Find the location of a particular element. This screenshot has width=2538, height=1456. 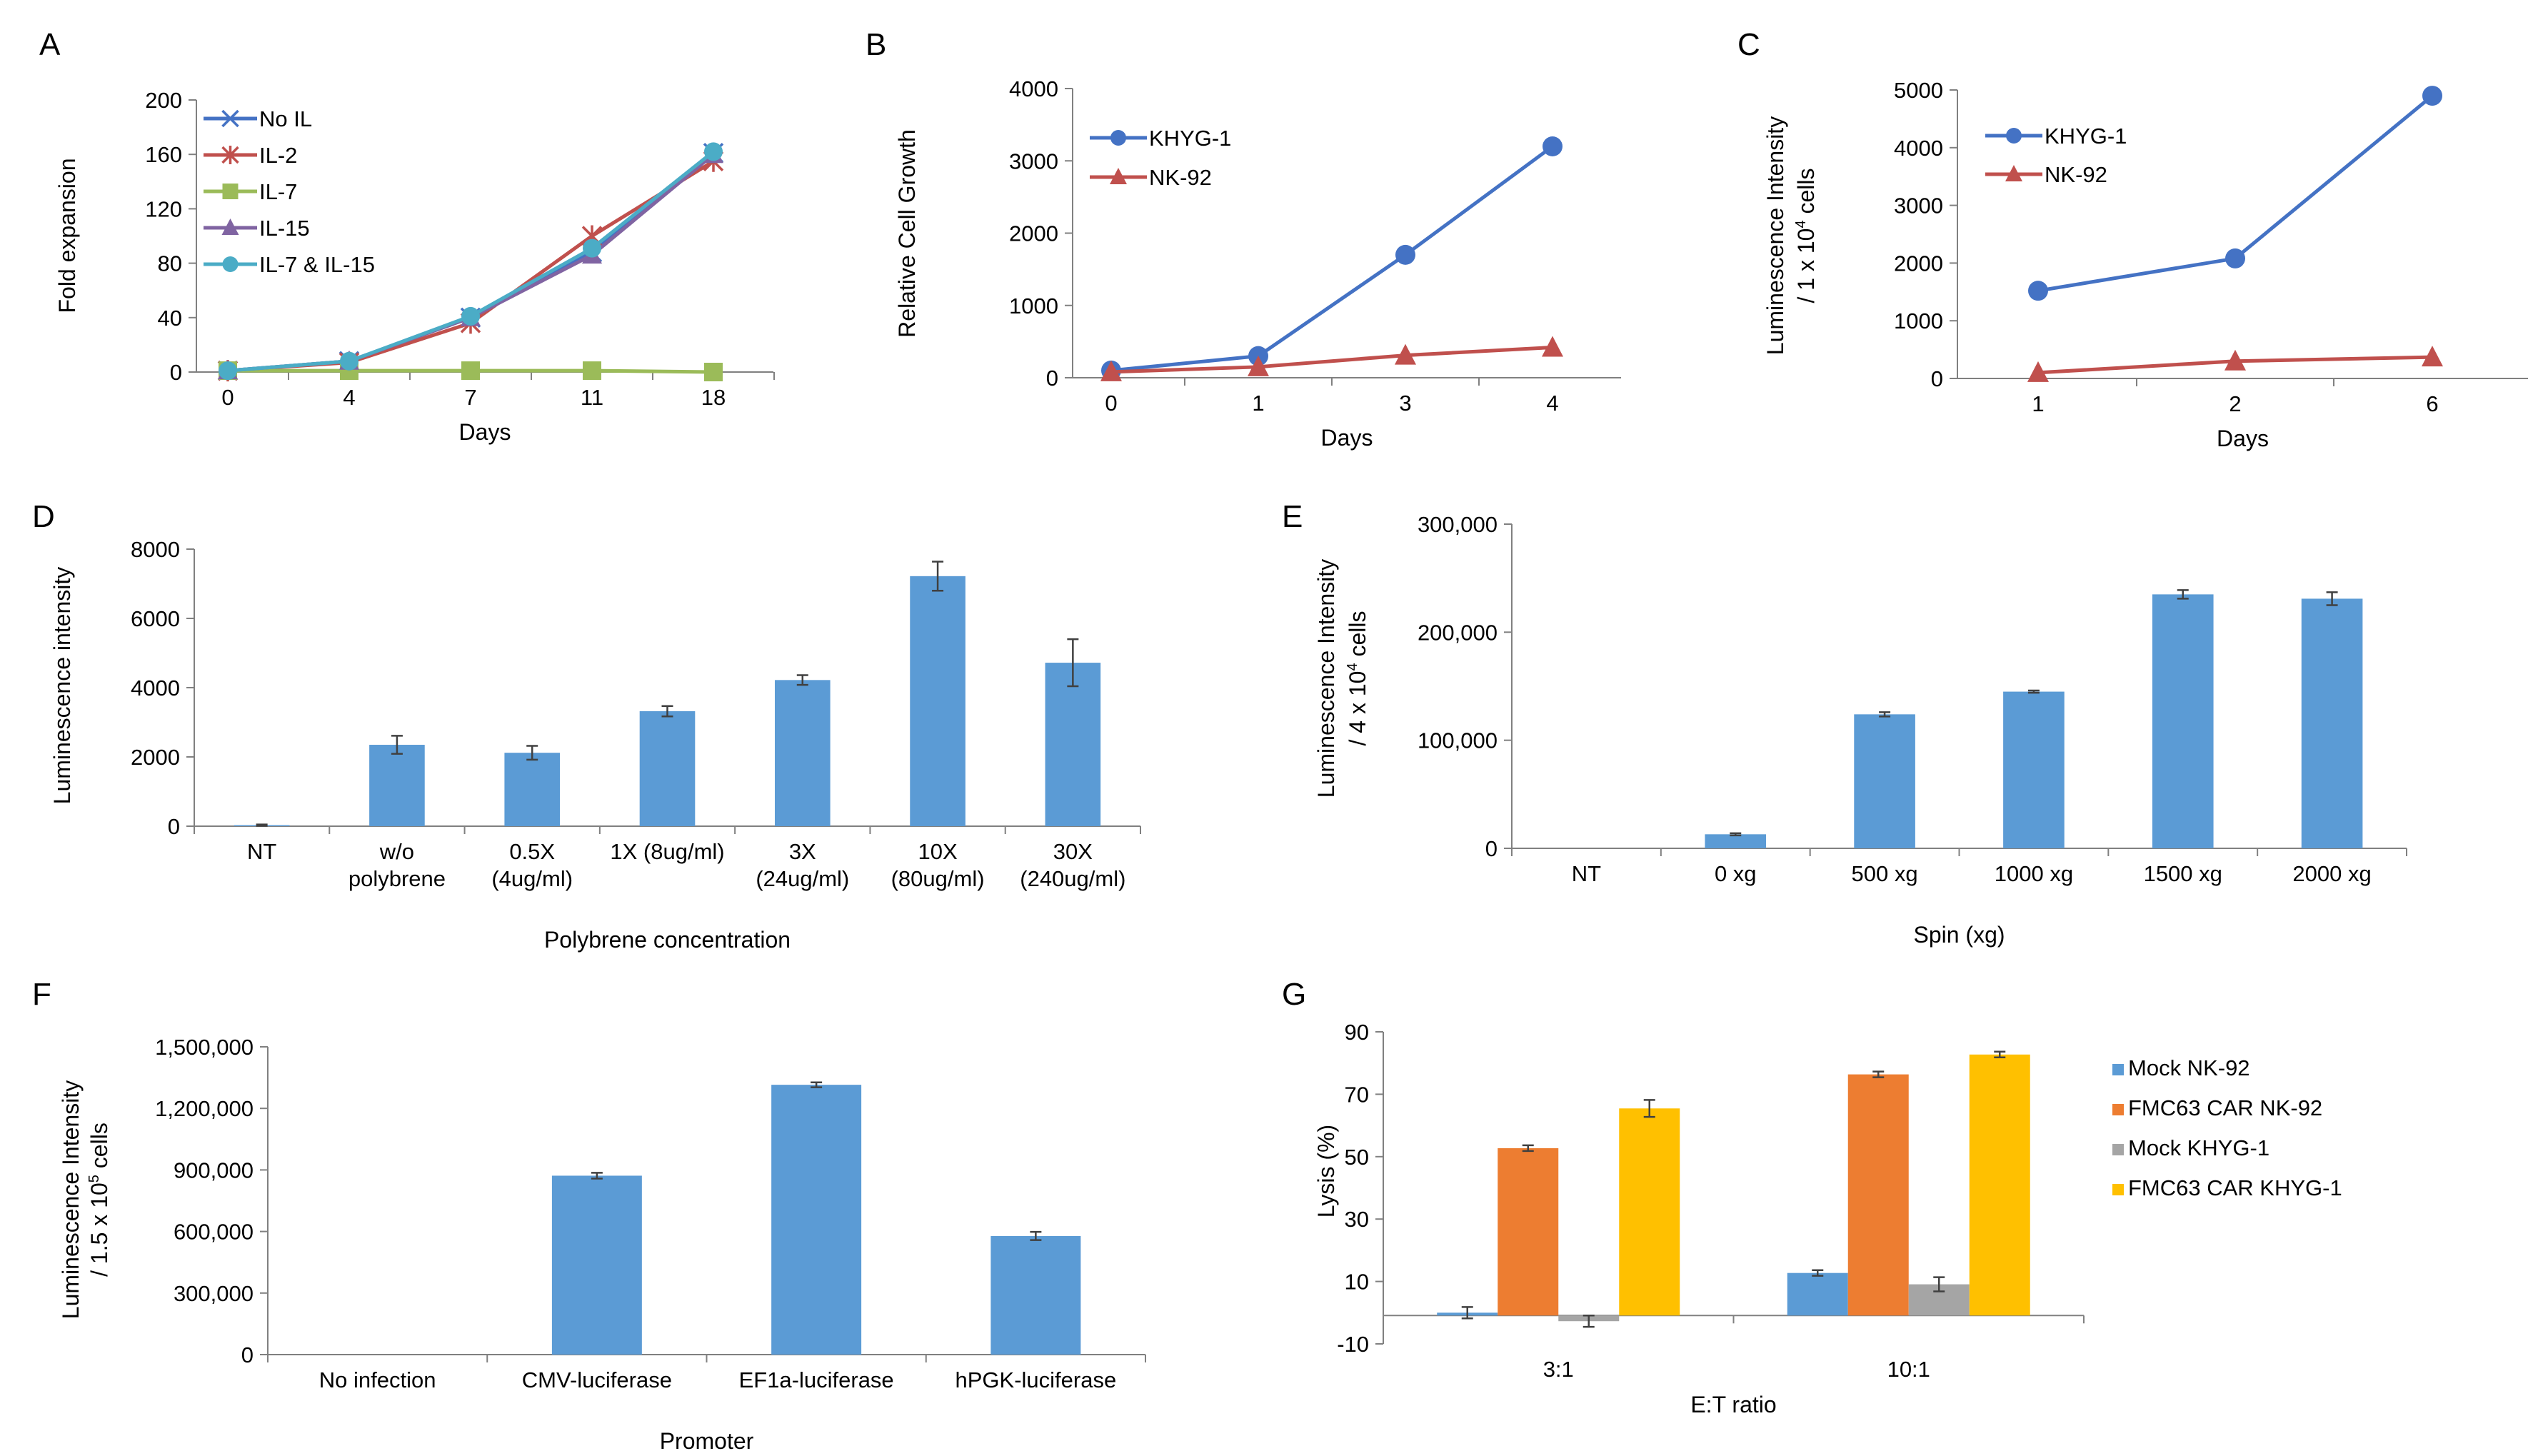

y-axis-label-line2-suffix: cells is located at coordinates (1357, 637).